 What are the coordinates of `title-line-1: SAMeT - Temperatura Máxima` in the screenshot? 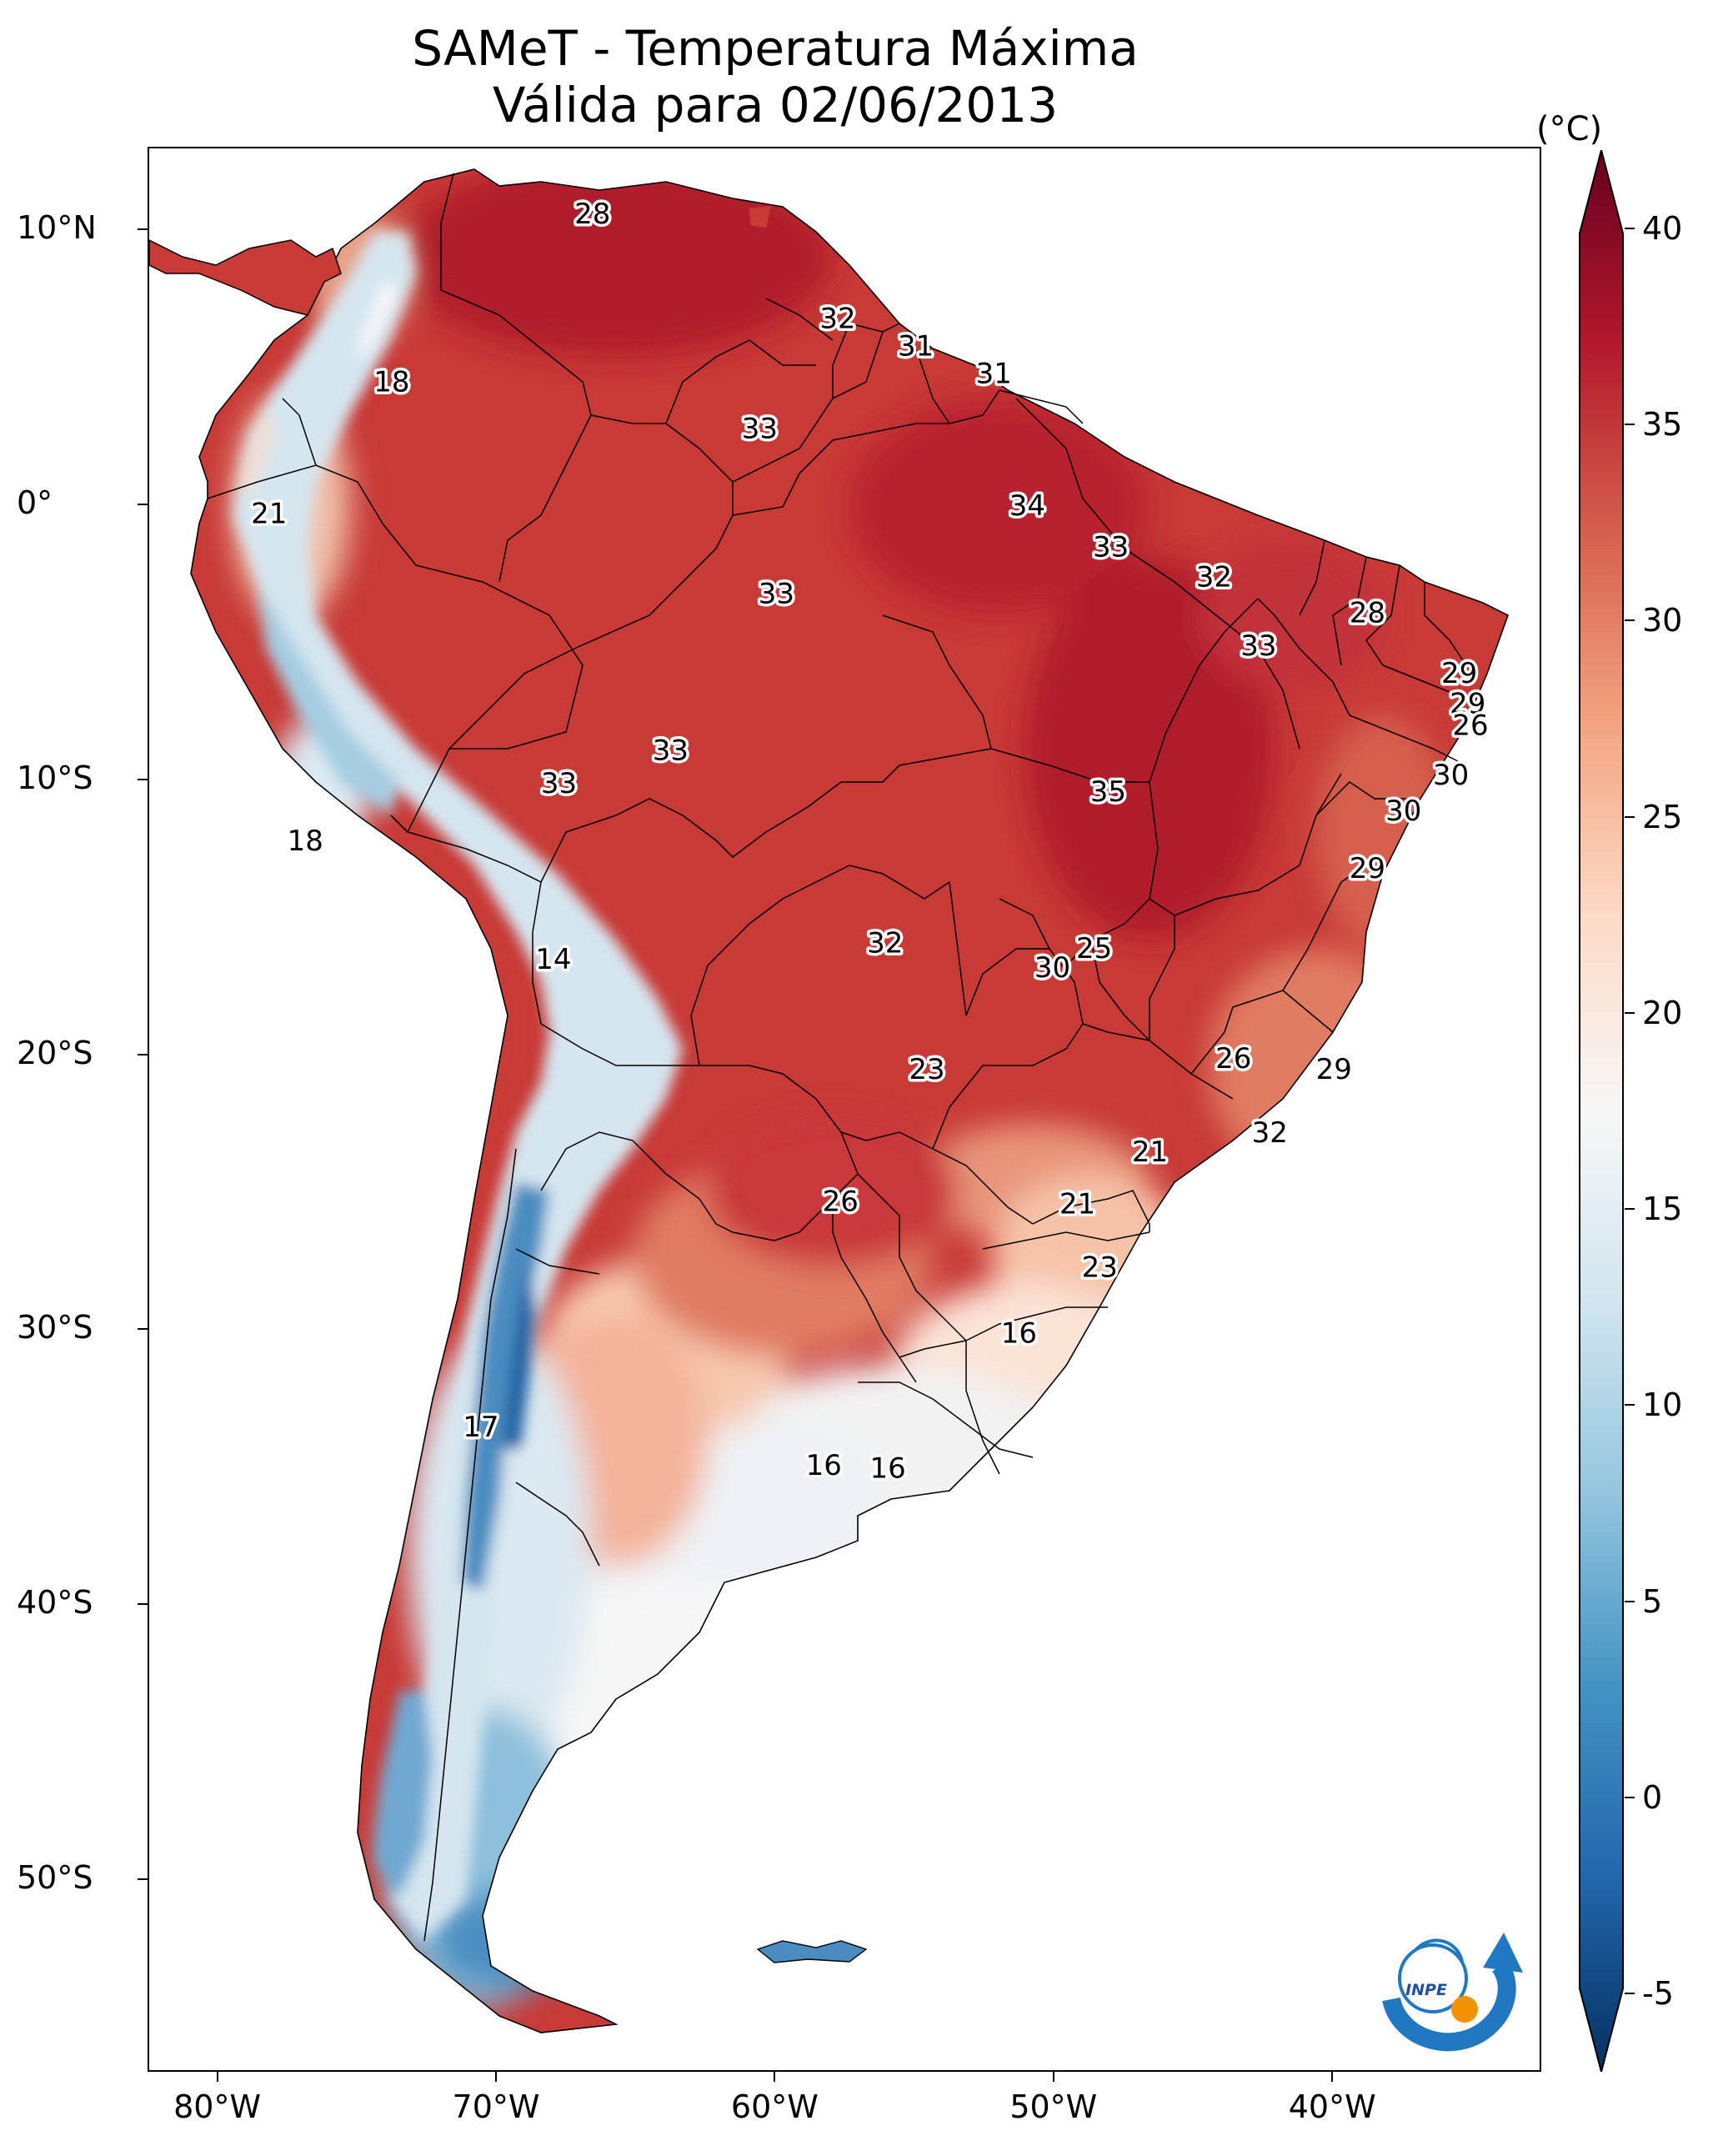 It's located at (775, 49).